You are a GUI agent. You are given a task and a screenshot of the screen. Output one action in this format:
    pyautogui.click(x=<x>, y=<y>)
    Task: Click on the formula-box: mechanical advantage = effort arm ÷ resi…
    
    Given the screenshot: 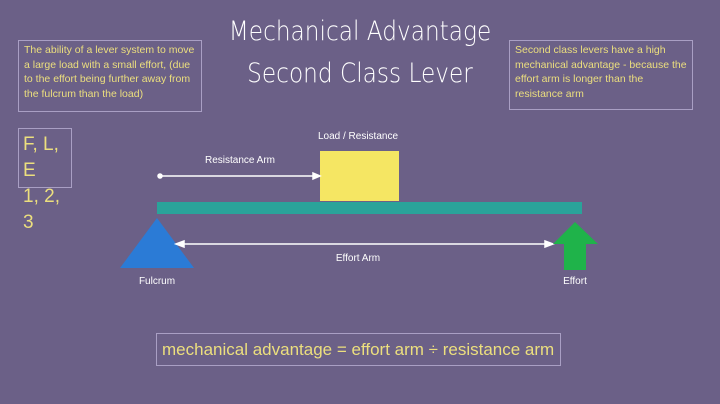 What is the action you would take?
    pyautogui.click(x=358, y=349)
    